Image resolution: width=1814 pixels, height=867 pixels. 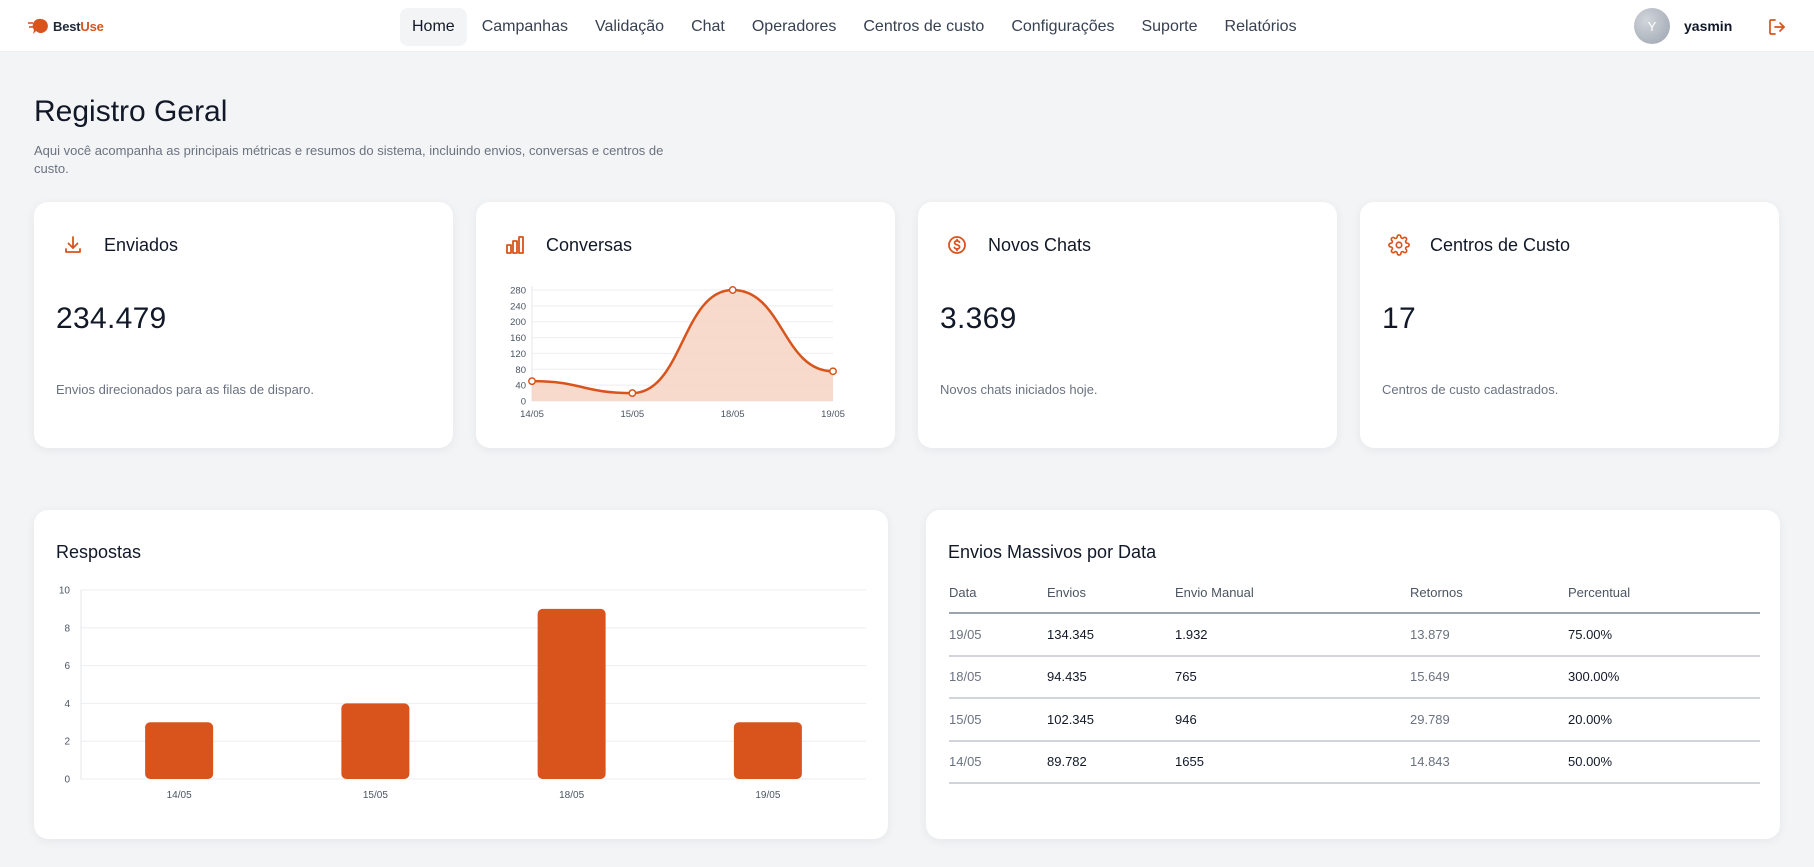 What do you see at coordinates (1292, 677) in the screenshot?
I see `cell-envio-manual: 765` at bounding box center [1292, 677].